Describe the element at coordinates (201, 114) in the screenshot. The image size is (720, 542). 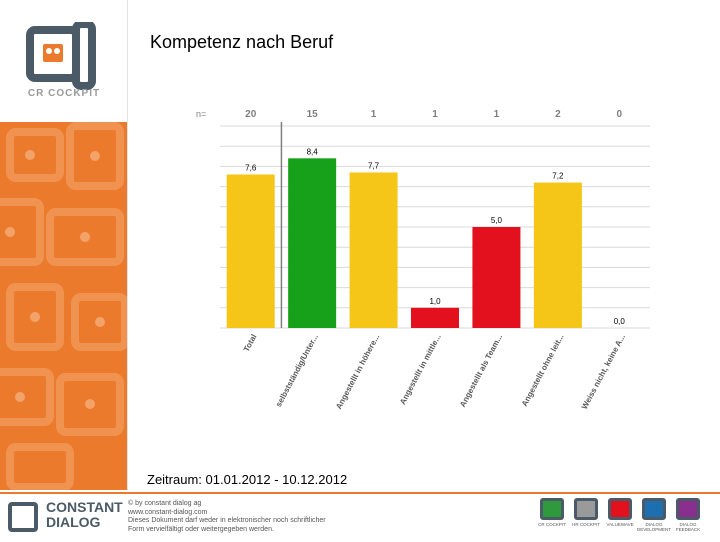
I see `n-label: n=` at that location.